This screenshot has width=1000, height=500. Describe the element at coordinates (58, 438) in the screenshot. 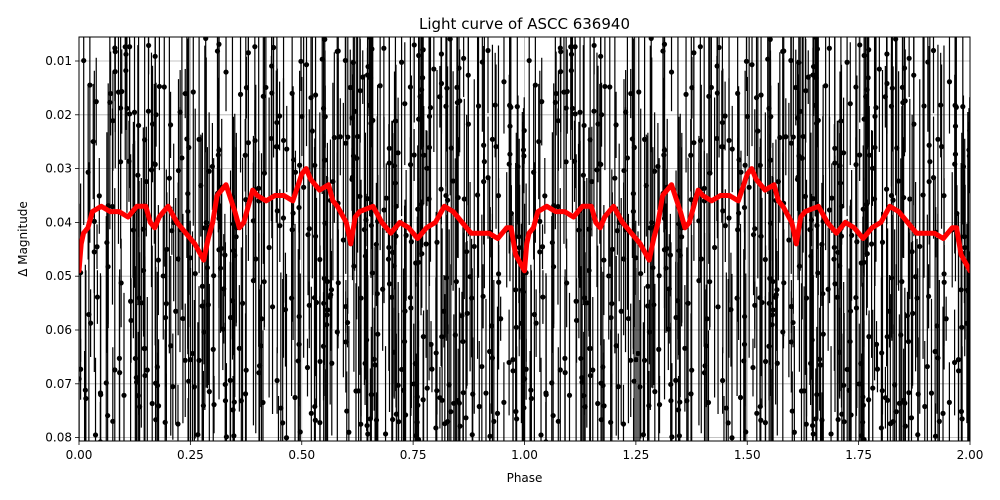

I see `y-tick-label: 0.08` at that location.